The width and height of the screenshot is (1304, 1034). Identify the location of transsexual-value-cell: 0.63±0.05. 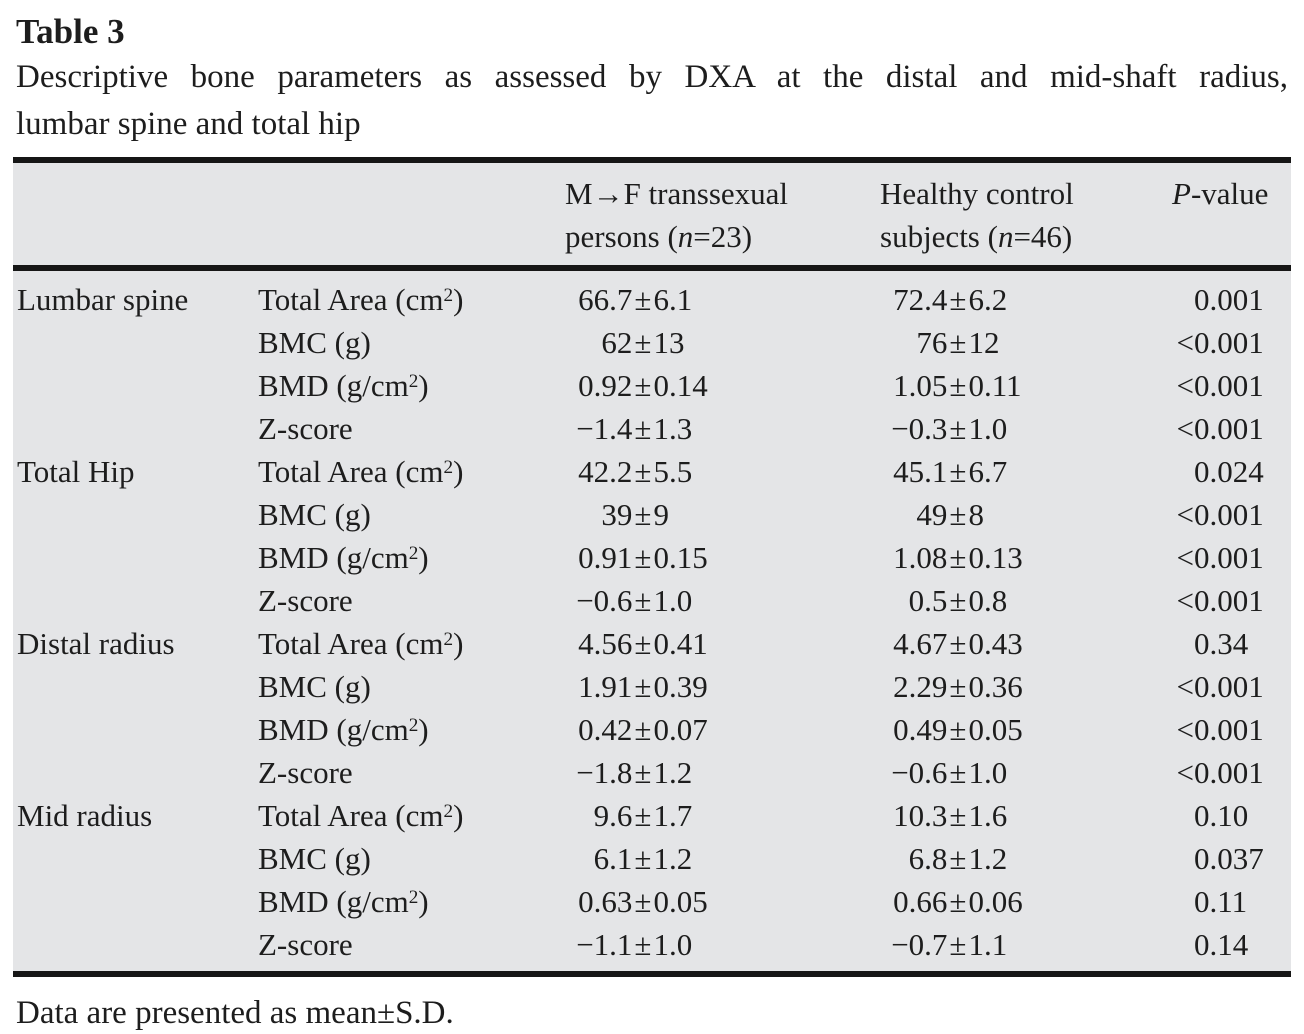
(643, 901).